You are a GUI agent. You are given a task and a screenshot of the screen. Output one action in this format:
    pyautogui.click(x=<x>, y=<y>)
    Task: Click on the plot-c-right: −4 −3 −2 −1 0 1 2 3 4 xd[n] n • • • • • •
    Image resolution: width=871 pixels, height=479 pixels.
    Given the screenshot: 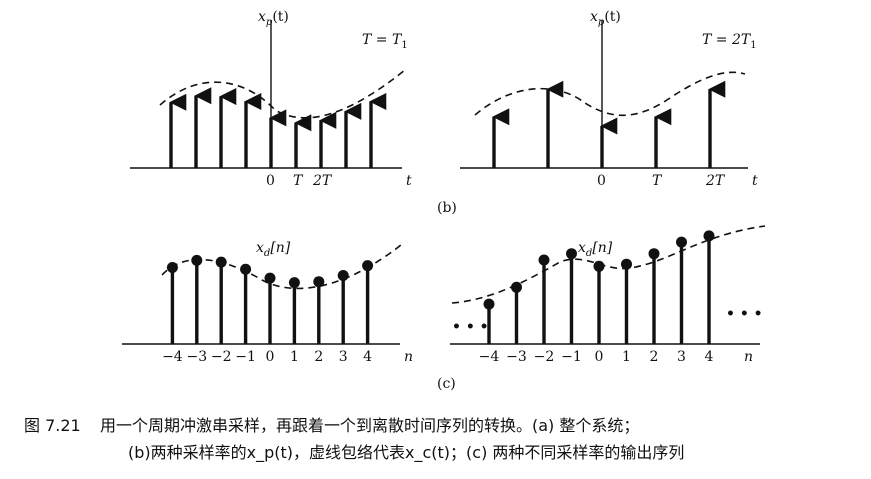 What is the action you would take?
    pyautogui.click(x=608, y=295)
    